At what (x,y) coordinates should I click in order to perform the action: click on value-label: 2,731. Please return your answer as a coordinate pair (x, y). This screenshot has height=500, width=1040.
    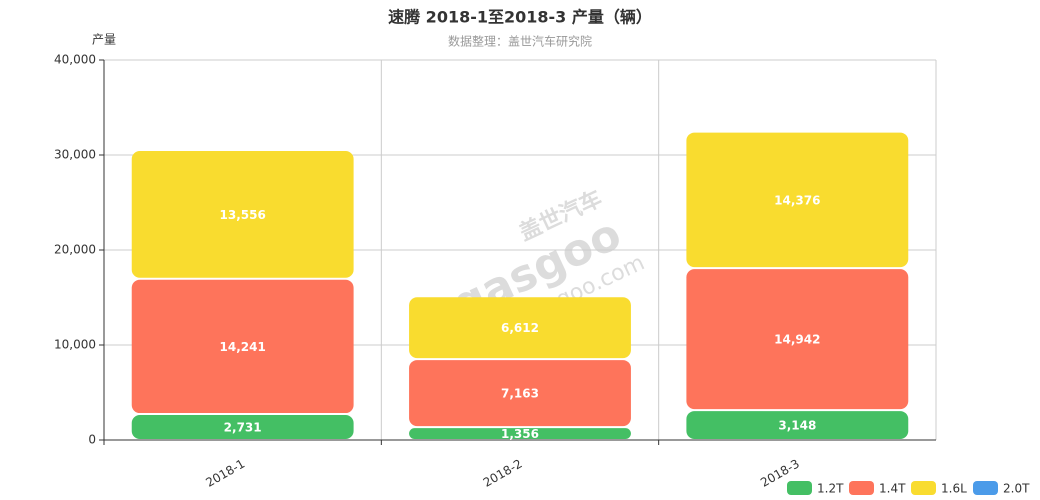
    Looking at the image, I should click on (243, 428).